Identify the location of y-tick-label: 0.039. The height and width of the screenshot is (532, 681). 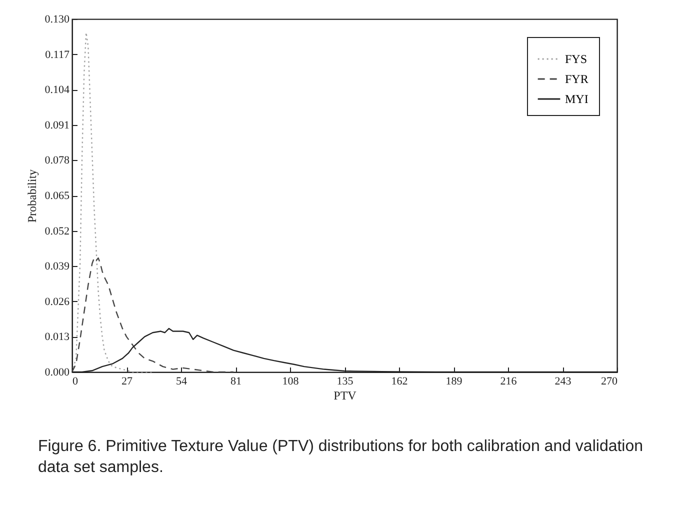
(57, 266).